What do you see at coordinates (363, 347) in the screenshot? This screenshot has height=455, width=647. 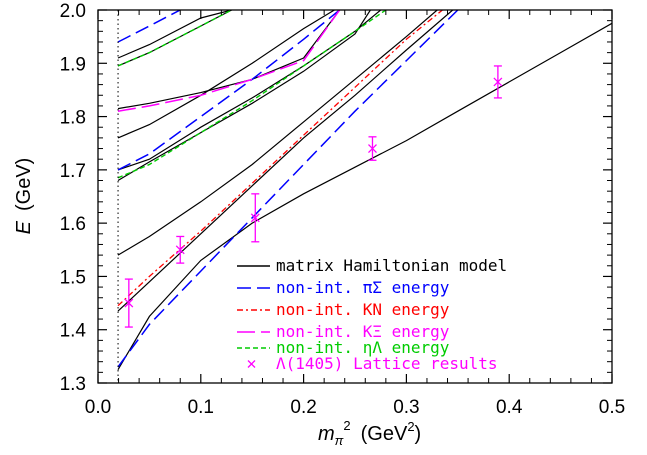 I see `legend-label-eta-lambda: non-int. ηΛ energy` at bounding box center [363, 347].